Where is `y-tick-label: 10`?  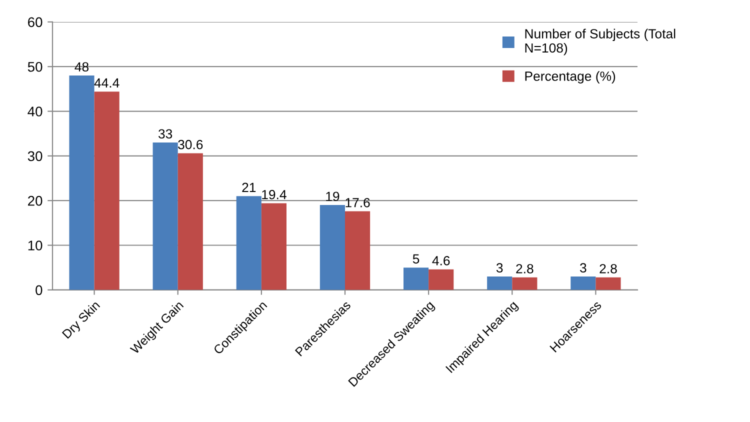
y-tick-label: 10 is located at coordinates (35, 245).